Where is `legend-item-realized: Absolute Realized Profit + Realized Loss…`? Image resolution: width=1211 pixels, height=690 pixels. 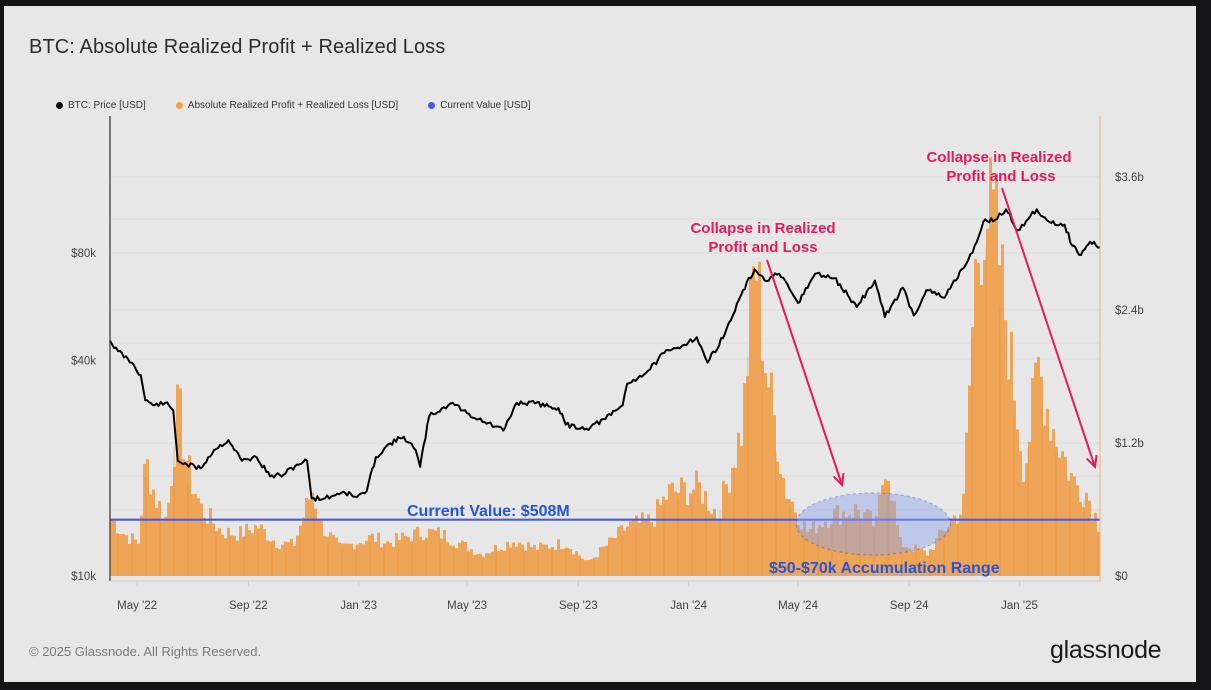 legend-item-realized: Absolute Realized Profit + Realized Loss… is located at coordinates (286, 105).